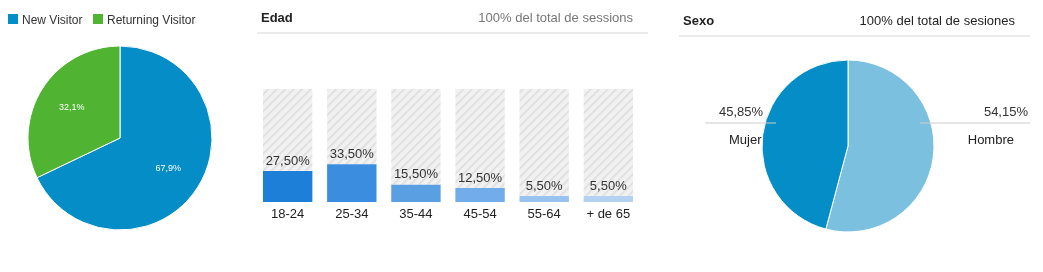  Describe the element at coordinates (1006, 111) in the screenshot. I see `data-label: 54,15%` at that location.